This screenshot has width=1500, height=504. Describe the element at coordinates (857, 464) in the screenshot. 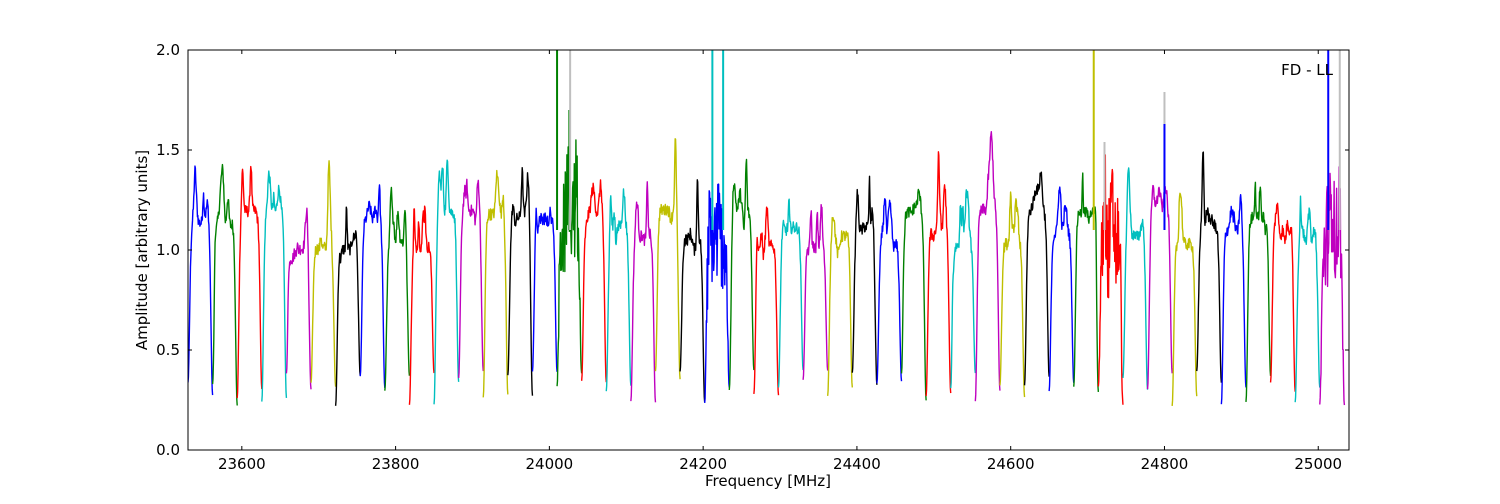

I see `x-tick-label: 24400` at that location.